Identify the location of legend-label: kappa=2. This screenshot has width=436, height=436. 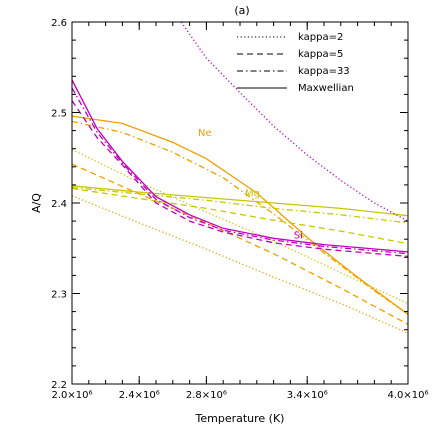
(320, 37).